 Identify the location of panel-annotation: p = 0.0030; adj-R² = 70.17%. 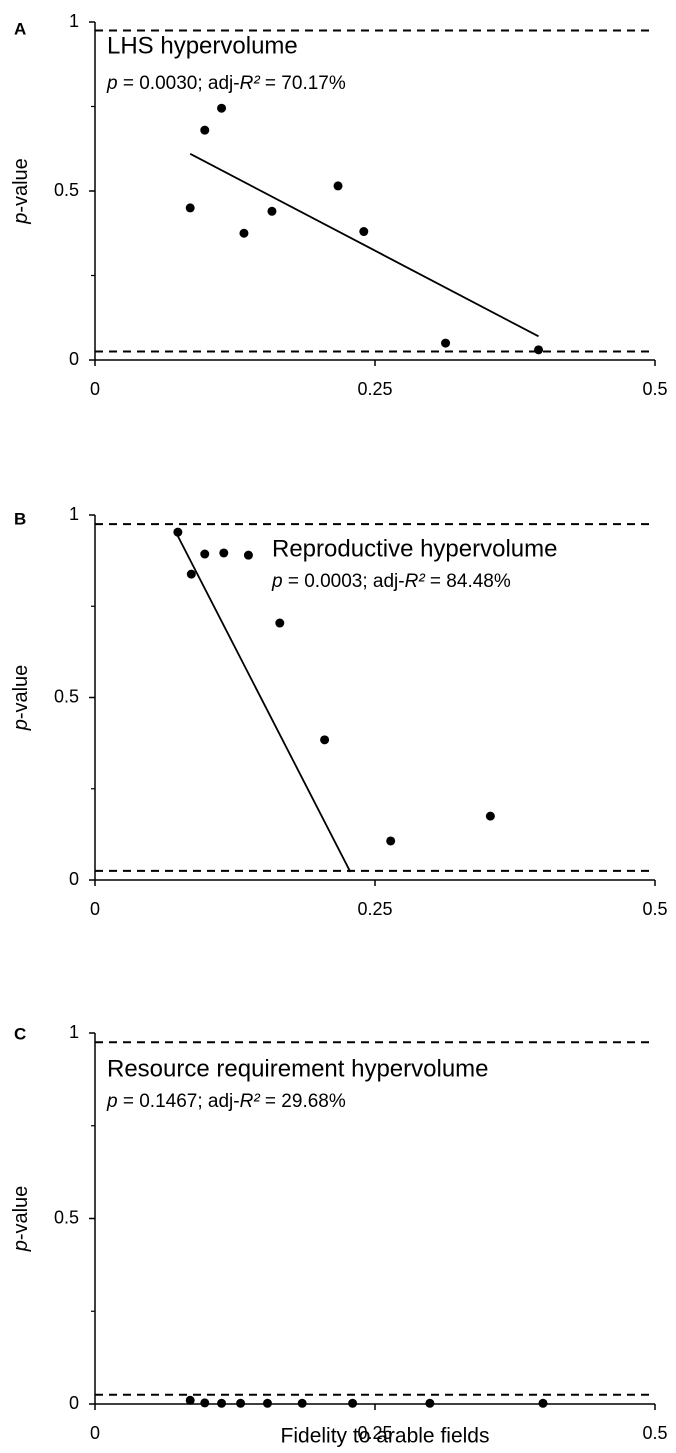
(226, 83).